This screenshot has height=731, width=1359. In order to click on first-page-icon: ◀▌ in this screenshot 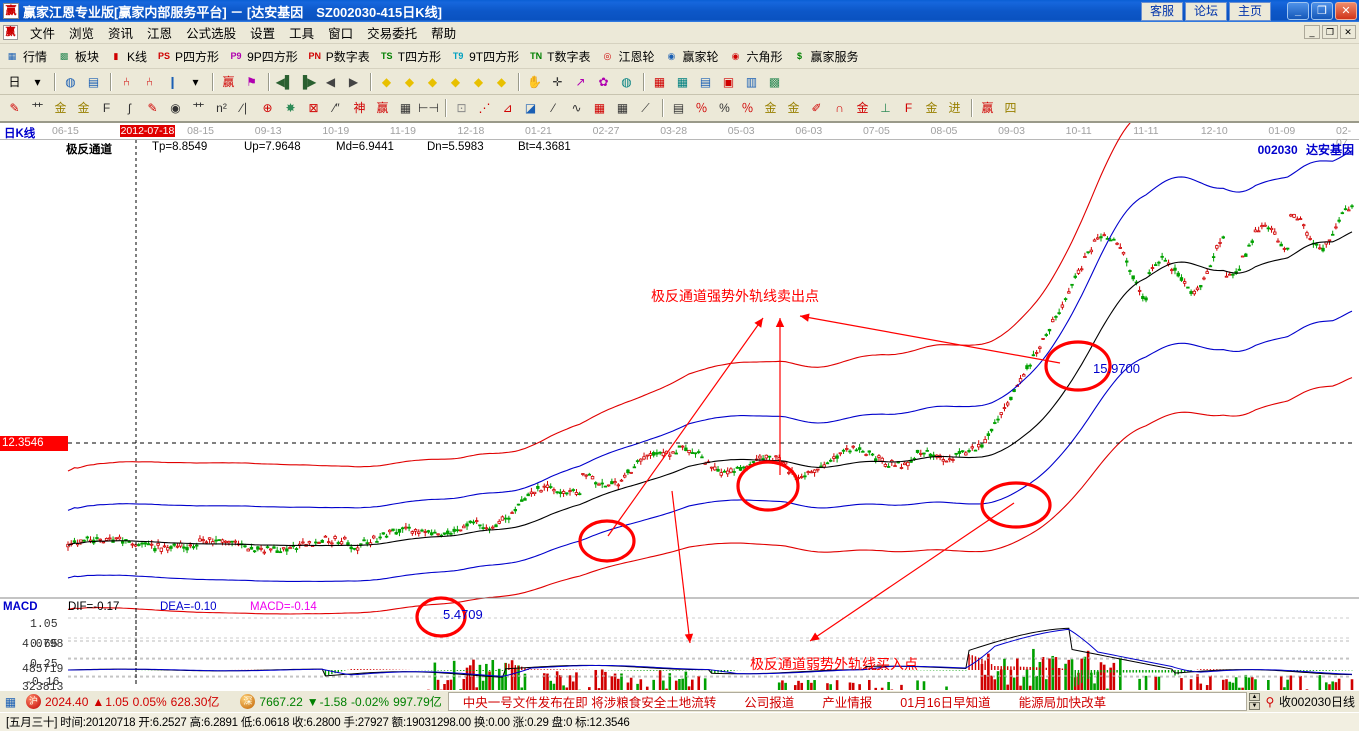, I will do `click(284, 81)`.